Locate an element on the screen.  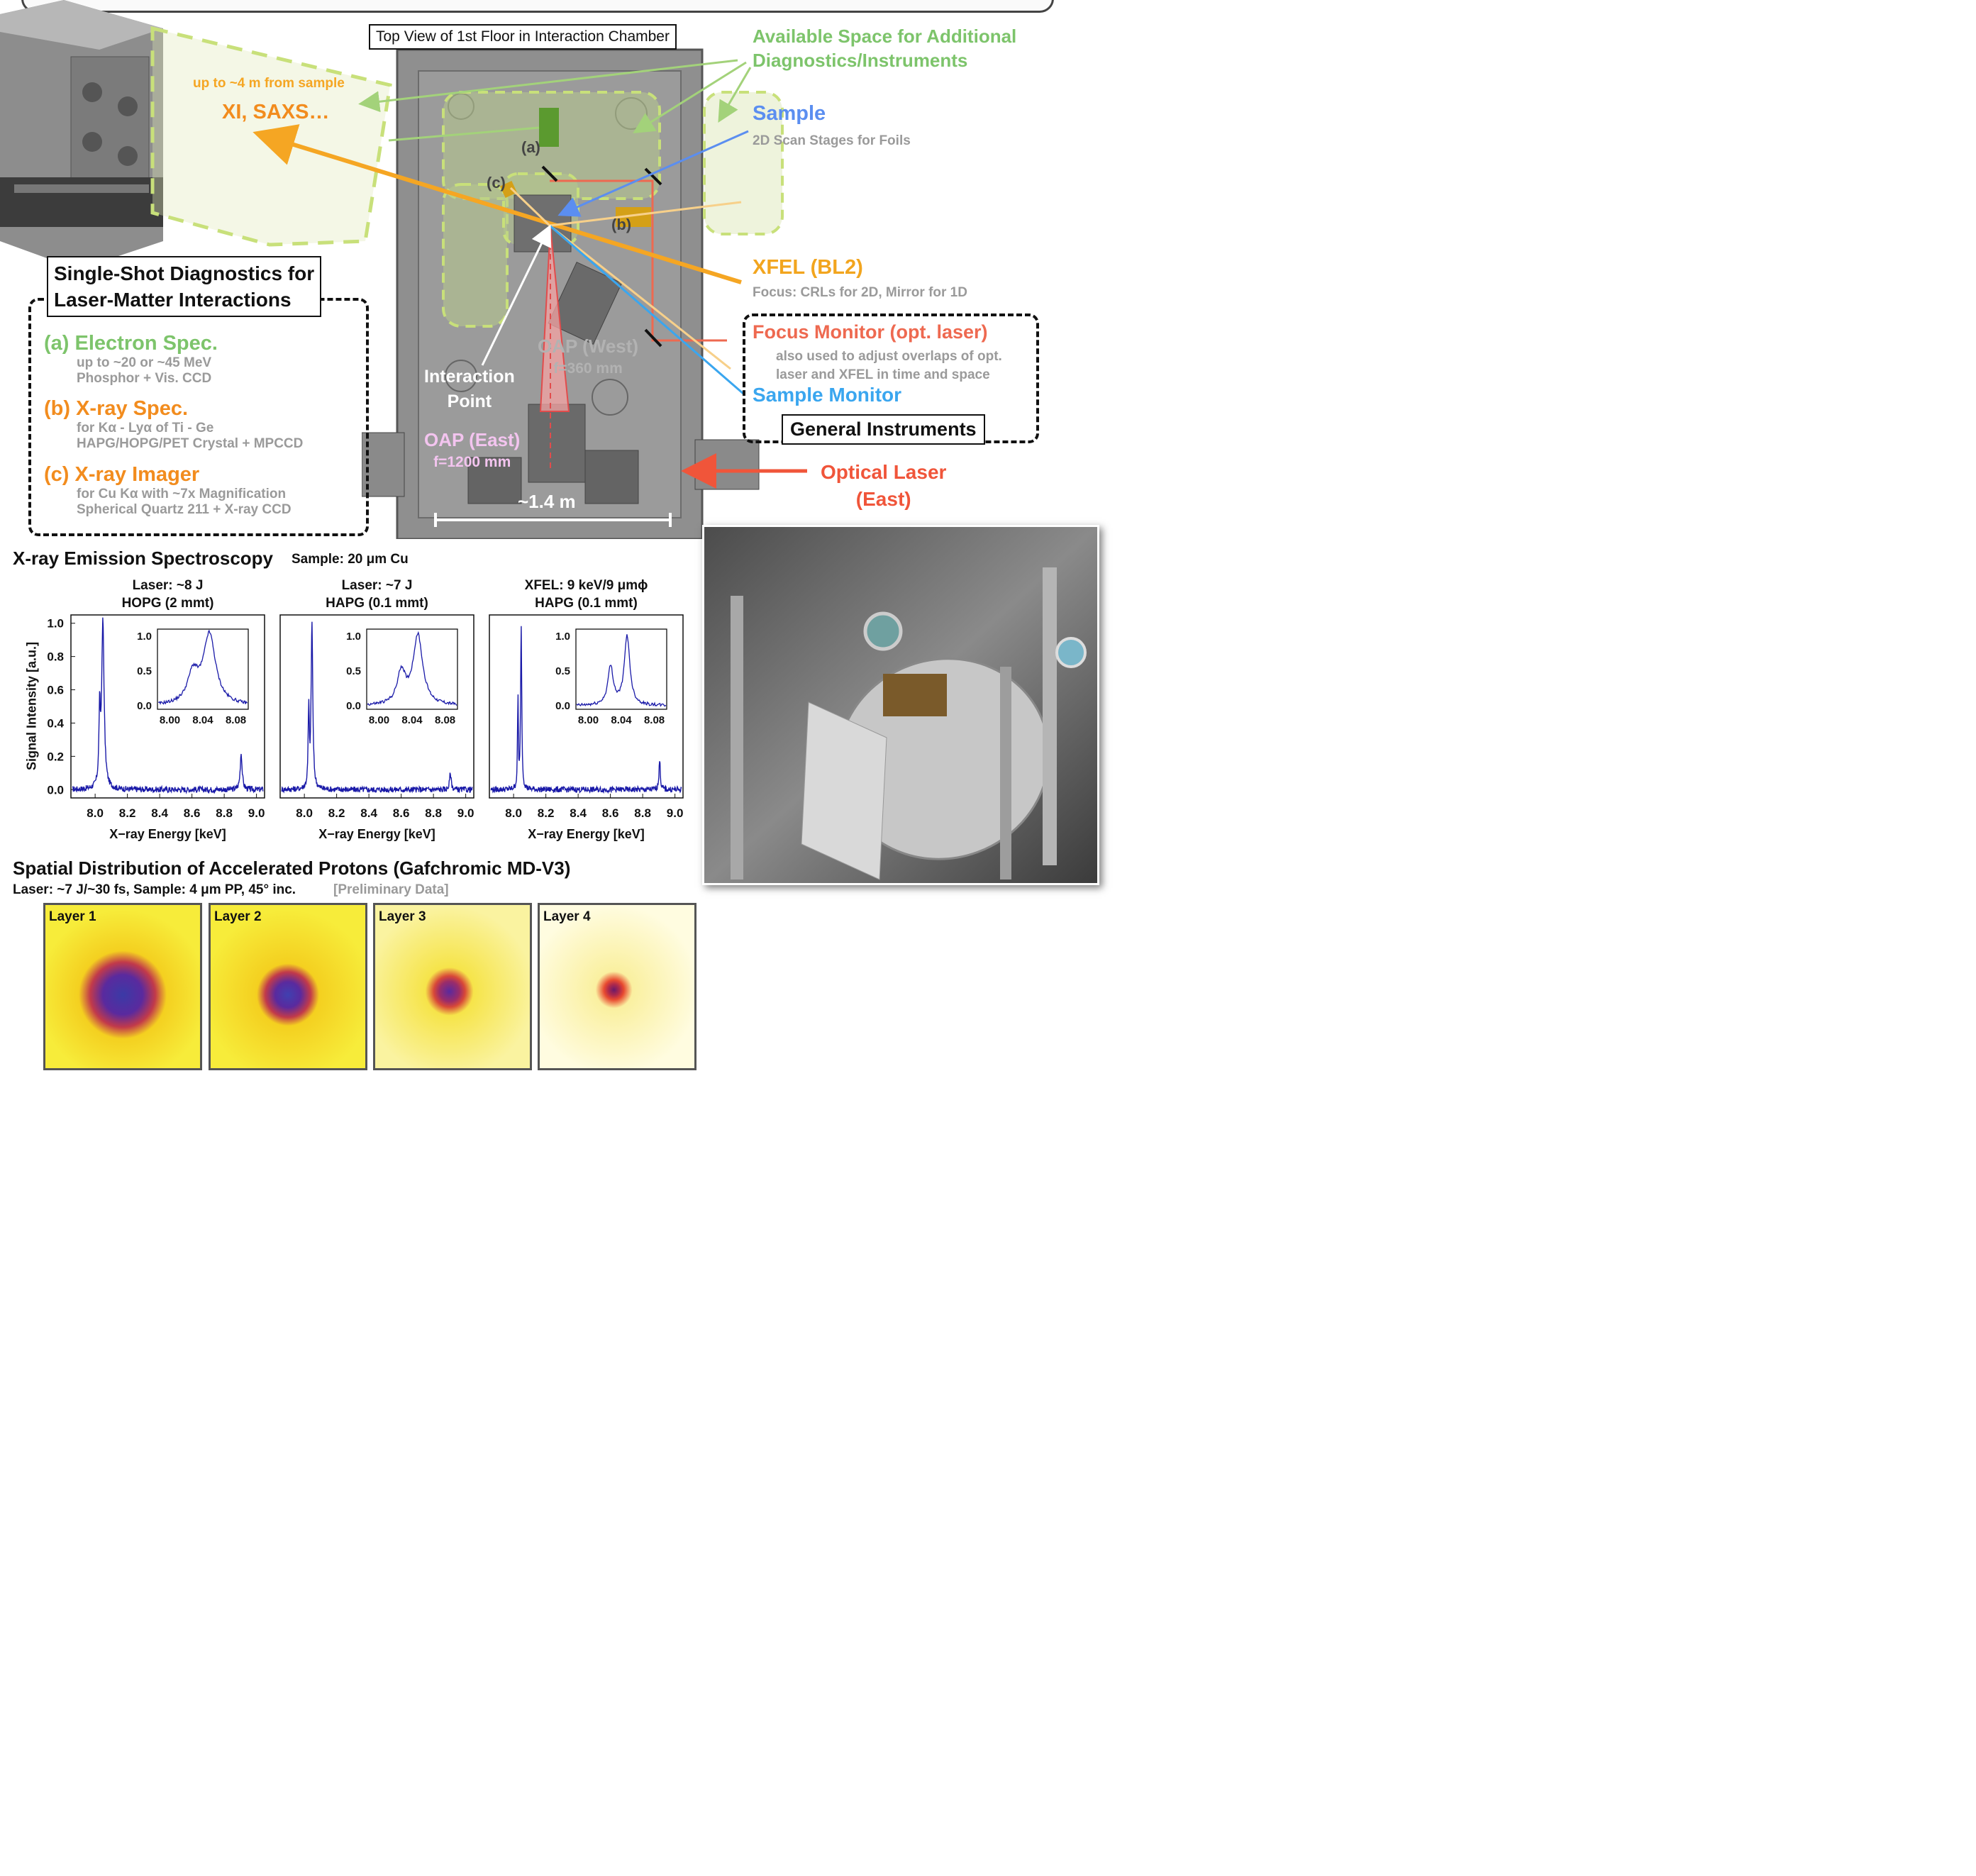
film-layer-2: Layer 2 is located at coordinates (288, 986).